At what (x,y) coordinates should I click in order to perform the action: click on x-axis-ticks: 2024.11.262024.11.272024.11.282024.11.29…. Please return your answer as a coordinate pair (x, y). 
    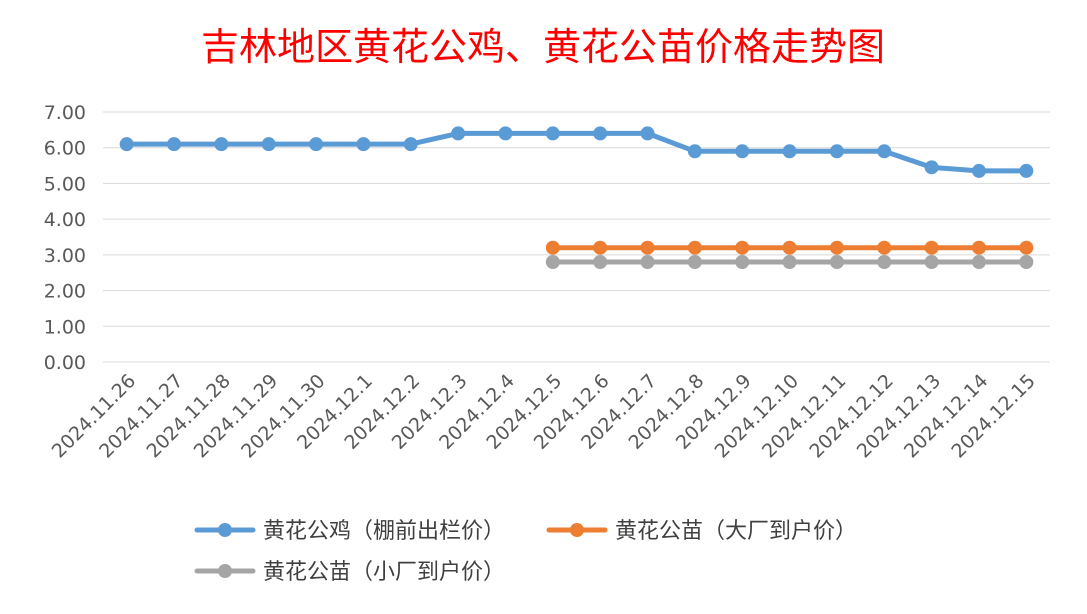
    Looking at the image, I should click on (544, 416).